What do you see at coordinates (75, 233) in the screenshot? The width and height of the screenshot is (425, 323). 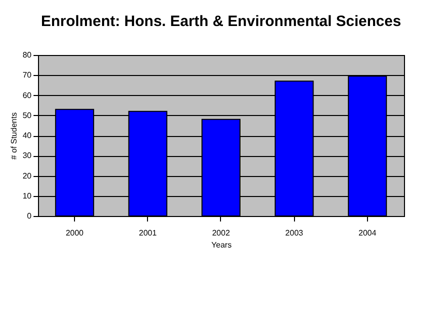 I see `x-tick-label: 2000` at bounding box center [75, 233].